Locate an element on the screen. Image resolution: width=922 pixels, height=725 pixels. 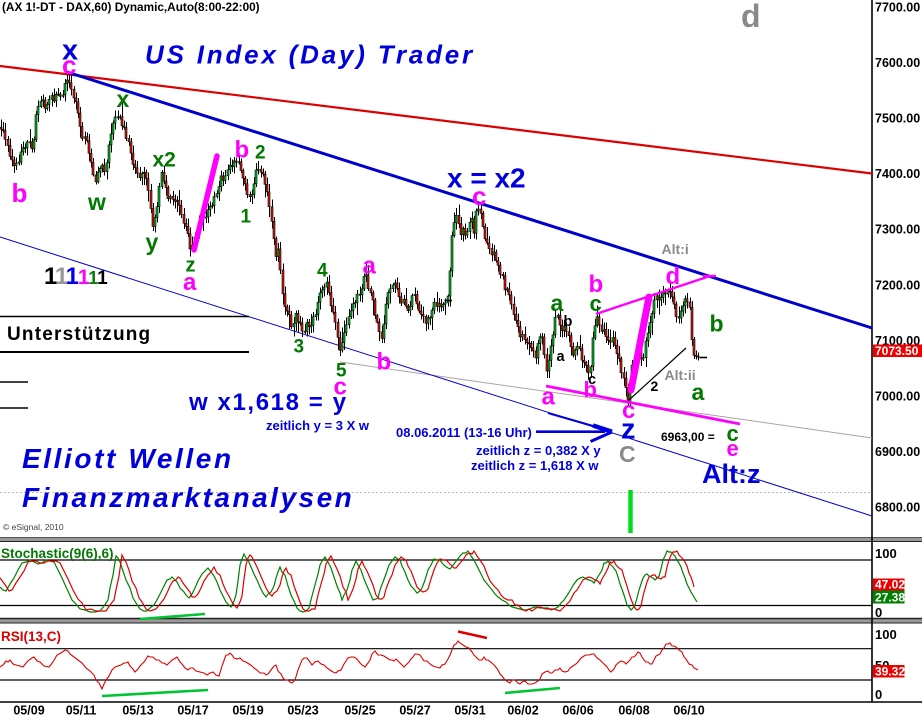
svg-text: 7000.00 is located at coordinates (897, 396).